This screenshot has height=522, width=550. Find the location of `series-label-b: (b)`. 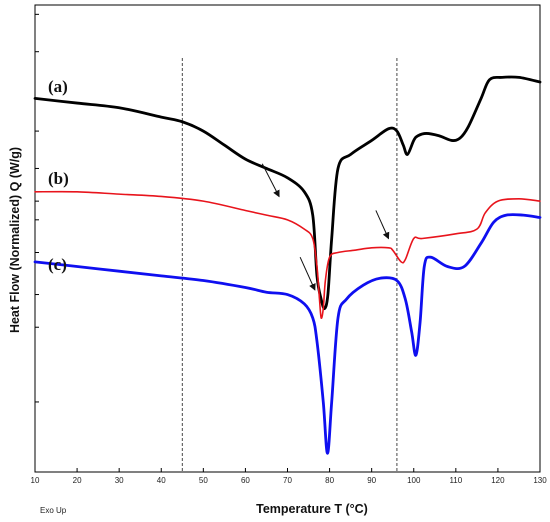

series-label-b: (b) is located at coordinates (58, 178).